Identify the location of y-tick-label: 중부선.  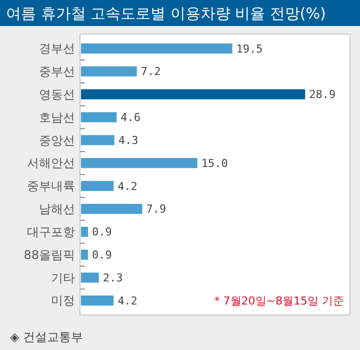
(57, 71).